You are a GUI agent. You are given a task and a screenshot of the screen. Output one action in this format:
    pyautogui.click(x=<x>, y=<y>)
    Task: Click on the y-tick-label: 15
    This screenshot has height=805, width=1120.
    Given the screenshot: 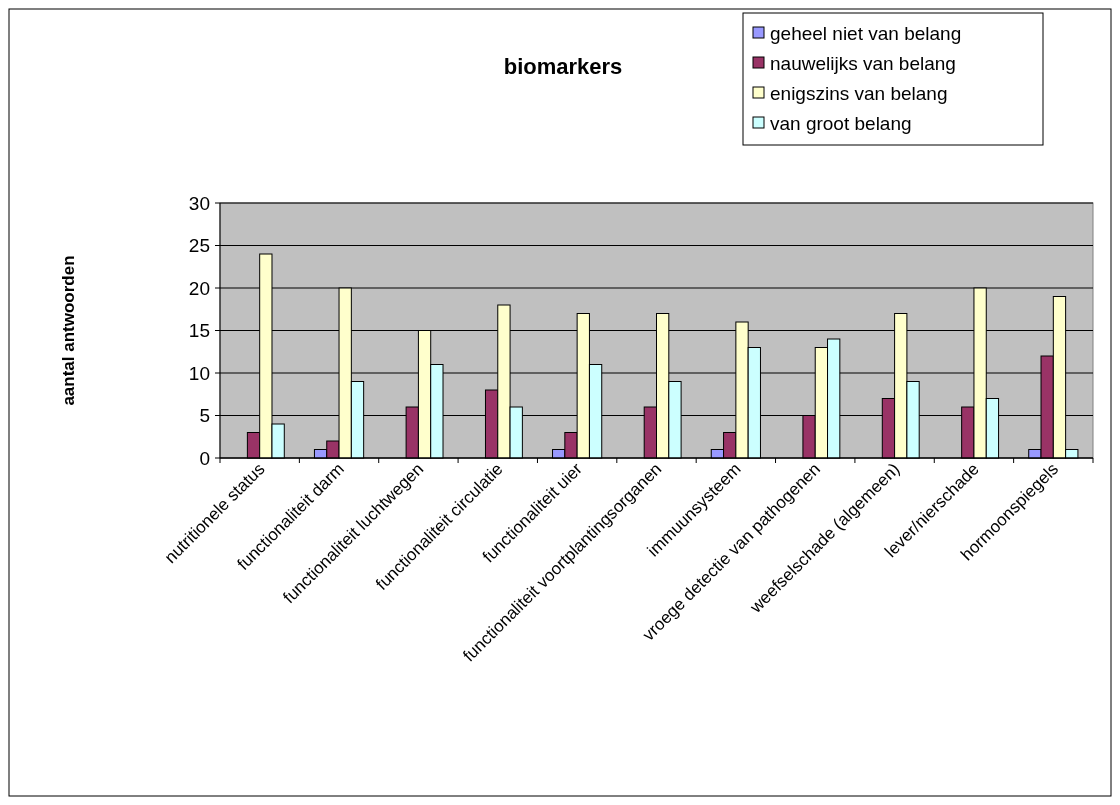 What is the action you would take?
    pyautogui.click(x=199, y=331)
    